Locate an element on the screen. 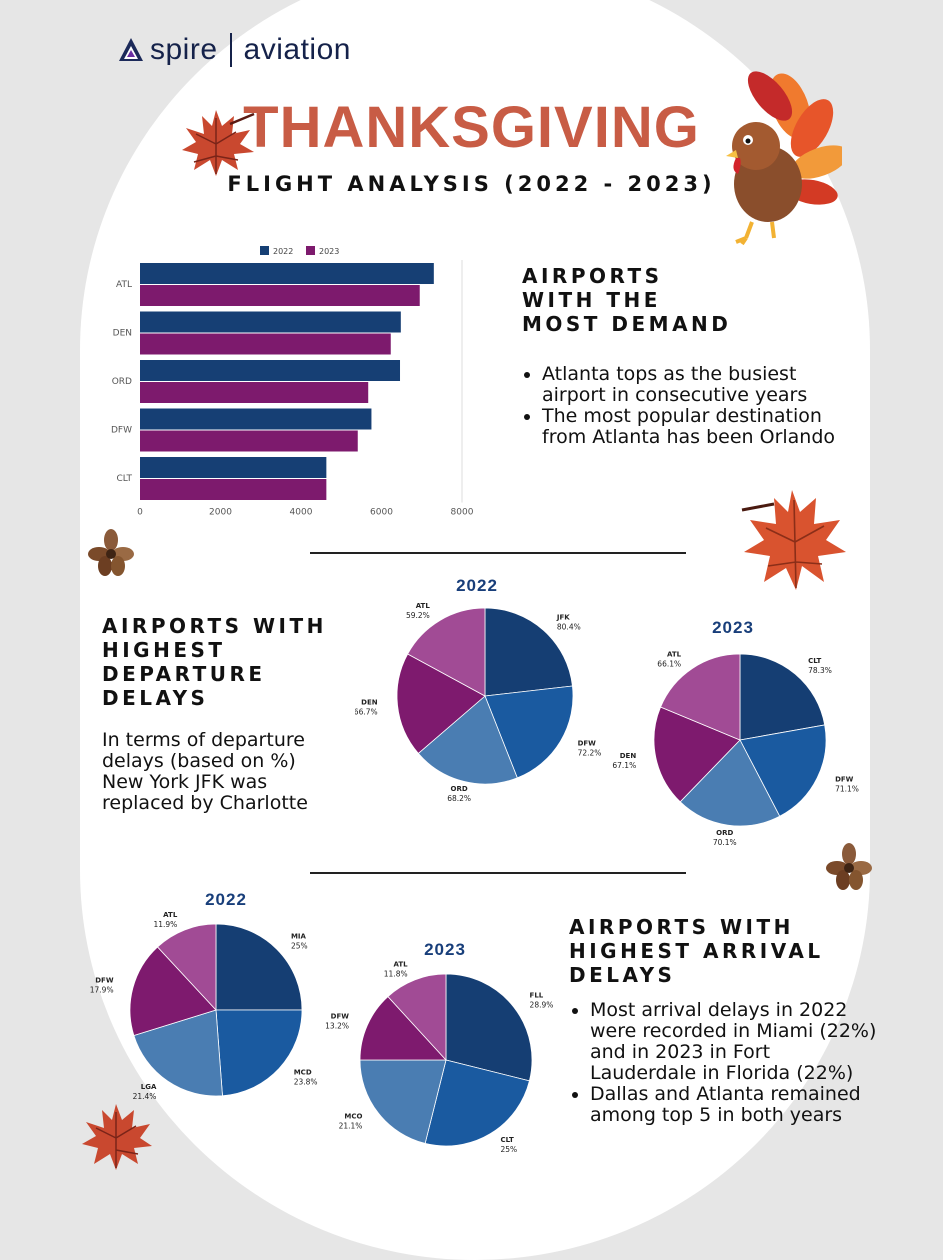  slice-value-label: 72.2% is located at coordinates (590, 752).